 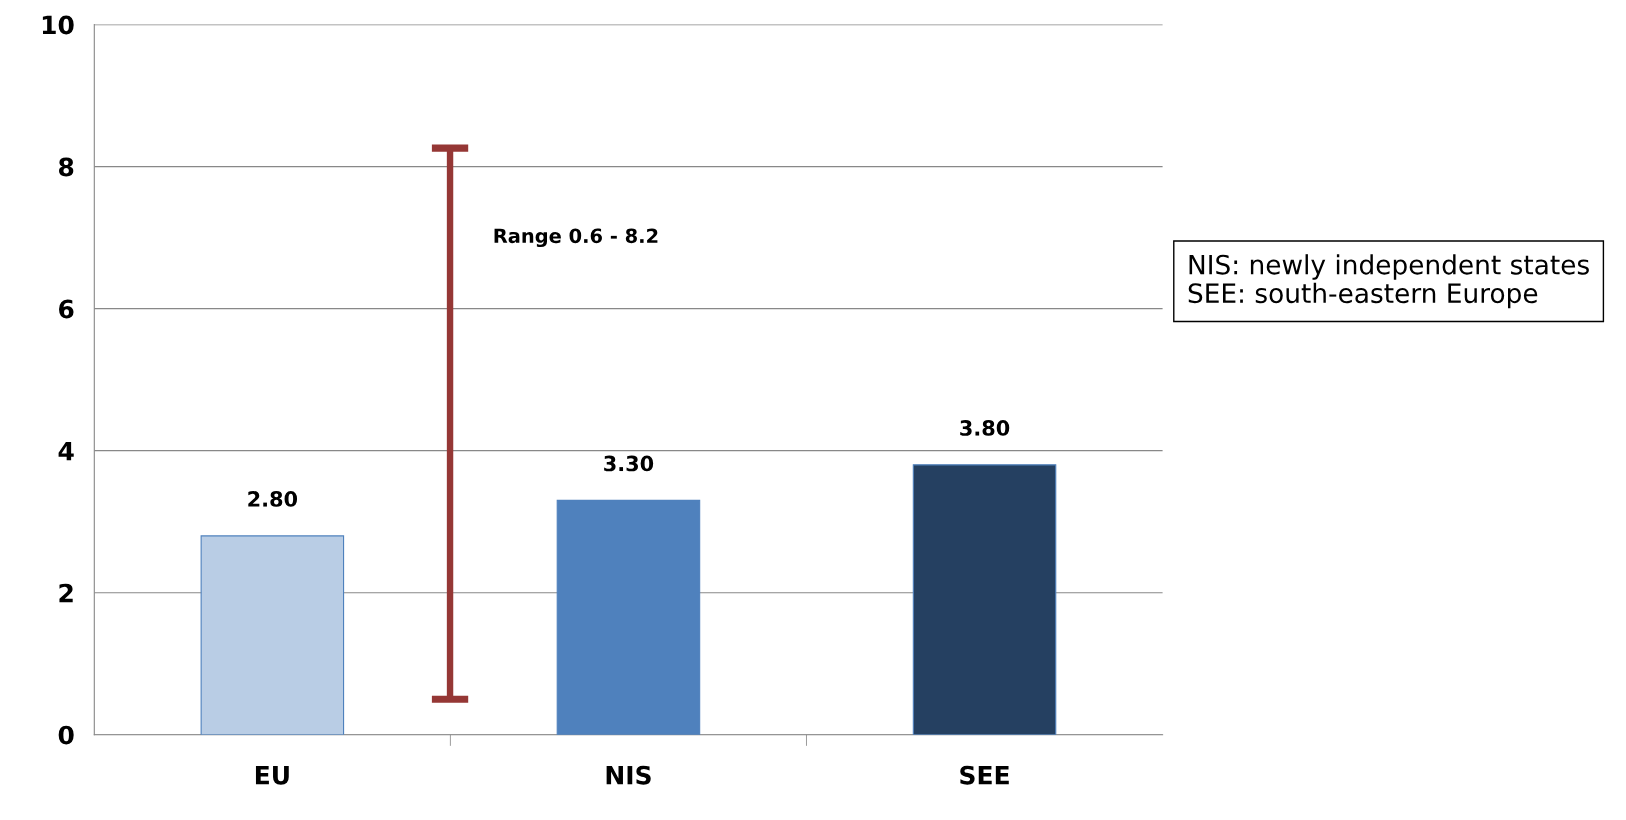 What do you see at coordinates (576, 238) in the screenshot?
I see `annotation: Range 0.6 - 8.2` at bounding box center [576, 238].